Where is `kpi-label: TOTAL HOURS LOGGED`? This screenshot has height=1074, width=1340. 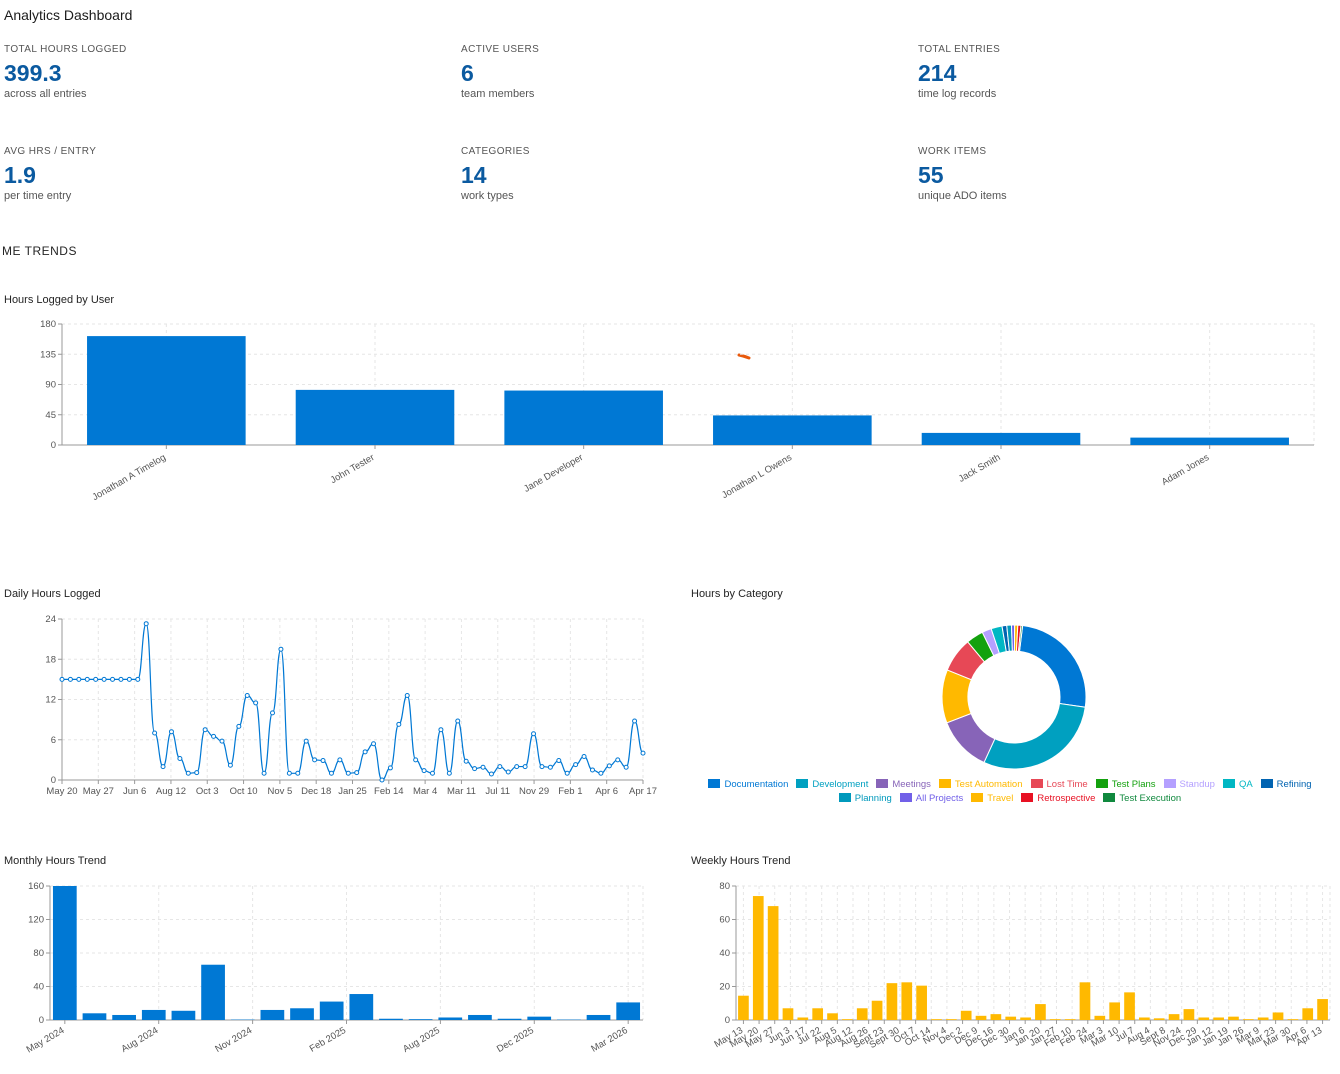 kpi-label: TOTAL HOURS LOGGED is located at coordinates (65, 49).